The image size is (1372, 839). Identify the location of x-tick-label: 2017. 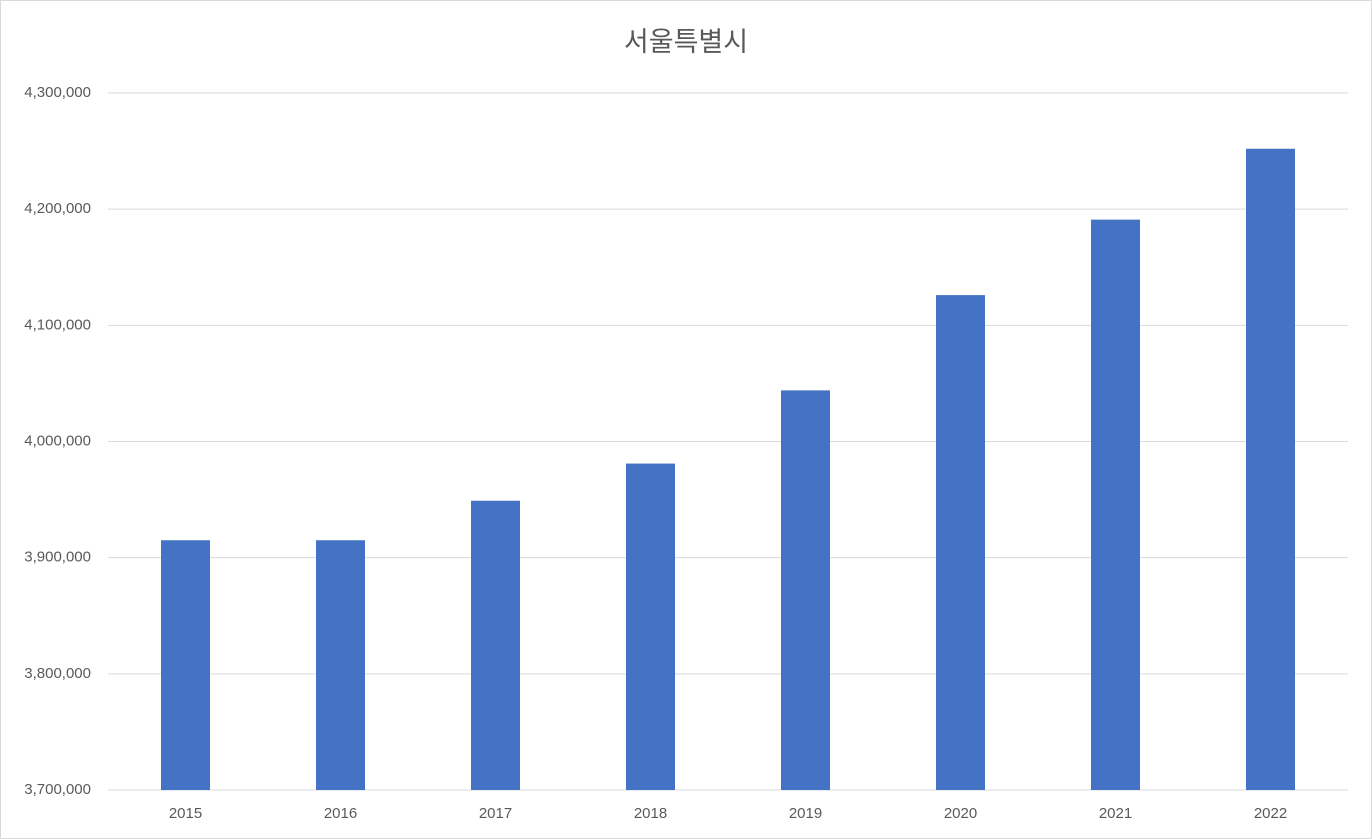
(495, 813).